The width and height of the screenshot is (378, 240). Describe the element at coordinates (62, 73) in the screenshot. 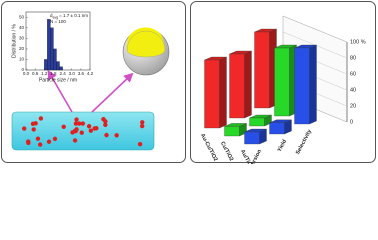

I see `x-tick-label: 2.4` at that location.